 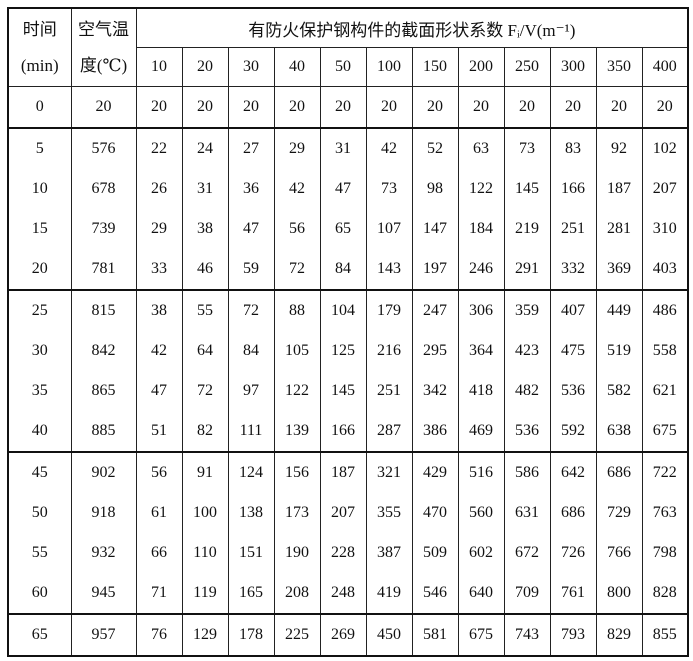 What do you see at coordinates (205, 593) in the screenshot?
I see `steel-temp-cell: 119` at bounding box center [205, 593].